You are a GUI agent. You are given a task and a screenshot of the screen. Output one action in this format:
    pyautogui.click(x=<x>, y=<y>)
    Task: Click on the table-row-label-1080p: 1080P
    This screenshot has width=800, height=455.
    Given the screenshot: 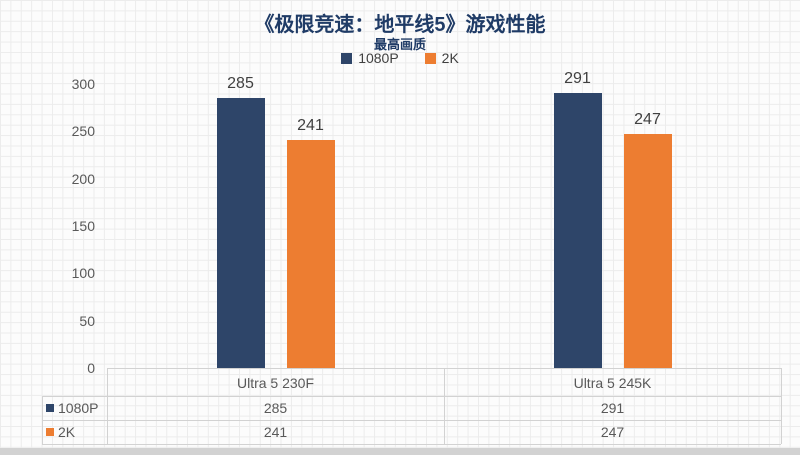 What is the action you would take?
    pyautogui.click(x=76, y=408)
    